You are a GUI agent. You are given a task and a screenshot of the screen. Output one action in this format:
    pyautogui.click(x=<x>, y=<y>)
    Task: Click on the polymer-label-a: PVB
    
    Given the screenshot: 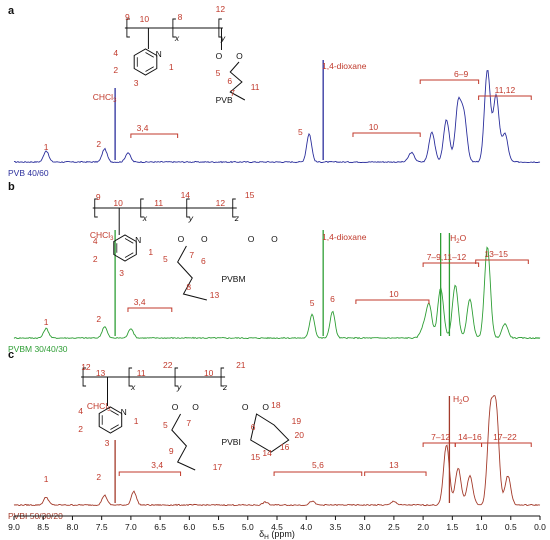 What is the action you would take?
    pyautogui.click(x=224, y=100)
    